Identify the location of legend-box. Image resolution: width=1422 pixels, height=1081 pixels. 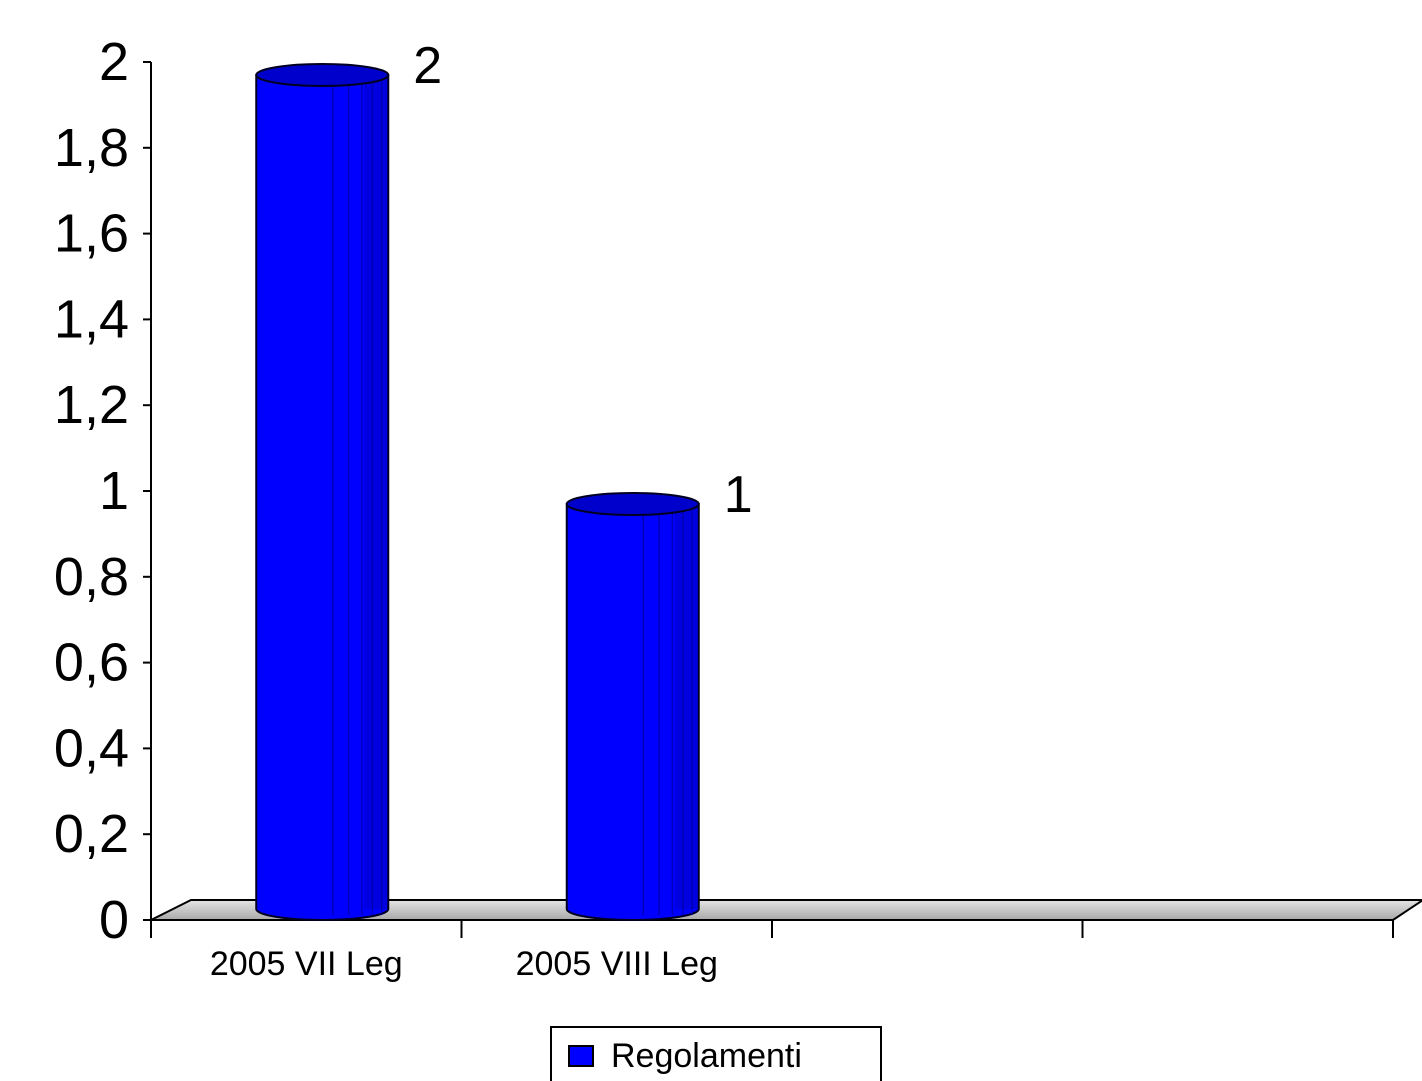
(716, 1053).